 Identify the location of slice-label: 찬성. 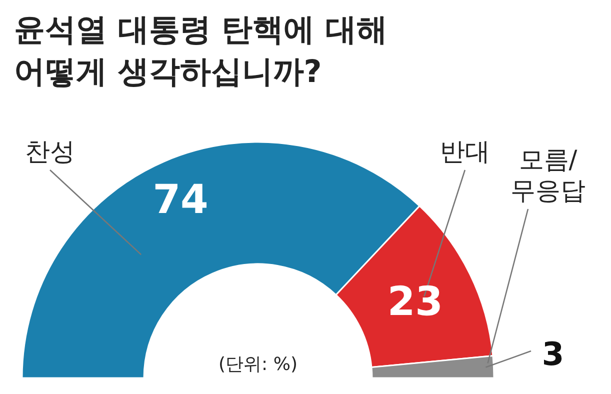
(50, 151).